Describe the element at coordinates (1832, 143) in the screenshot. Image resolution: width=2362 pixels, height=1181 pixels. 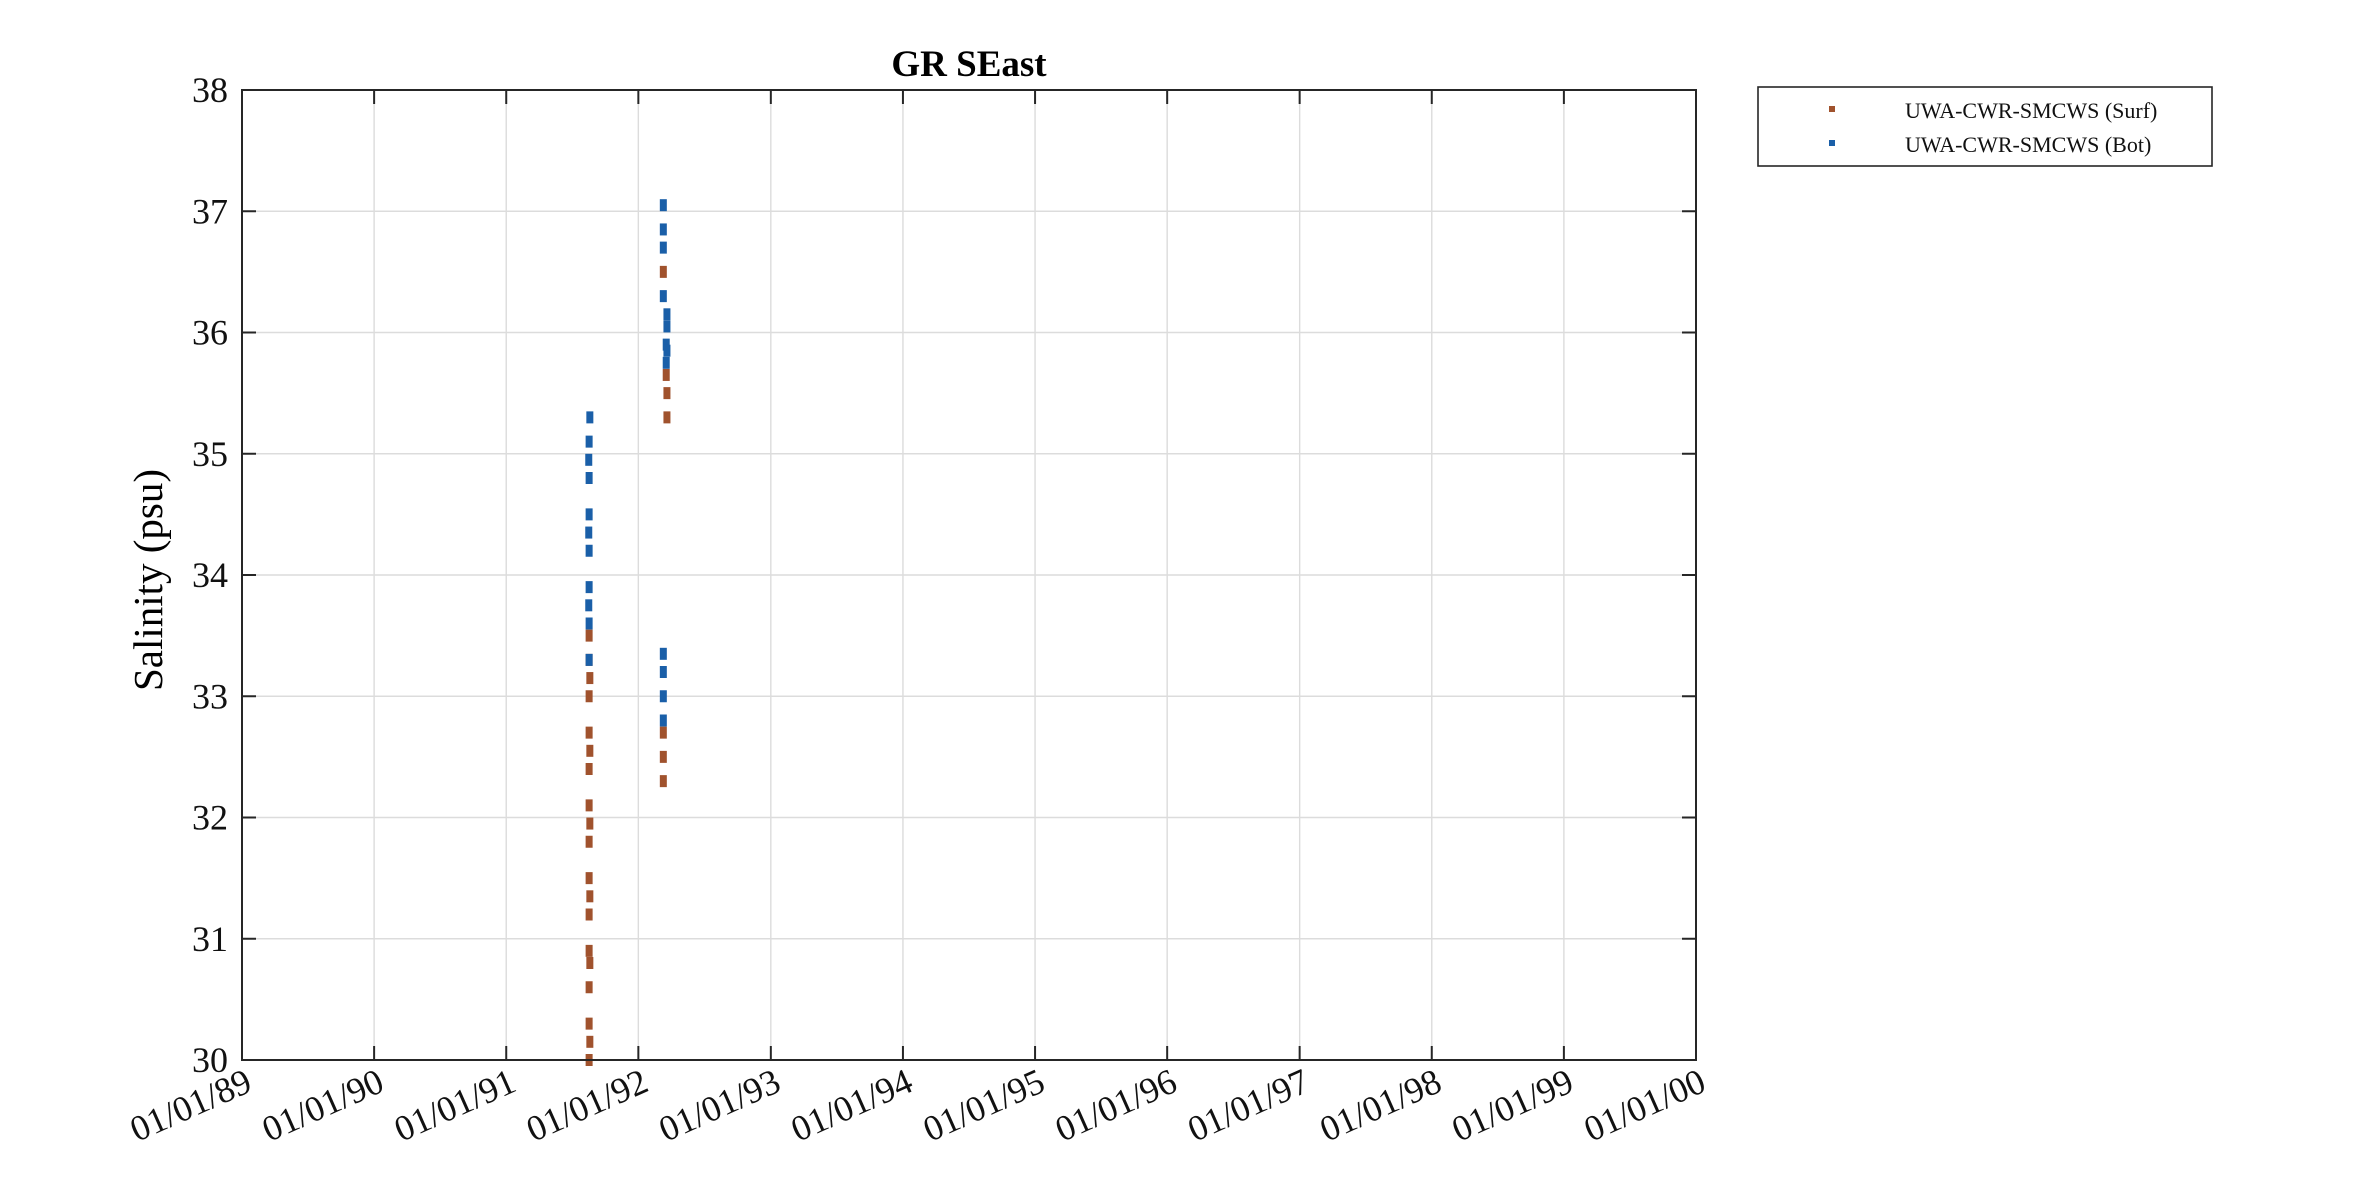
I see `legend-marker-bot` at that location.